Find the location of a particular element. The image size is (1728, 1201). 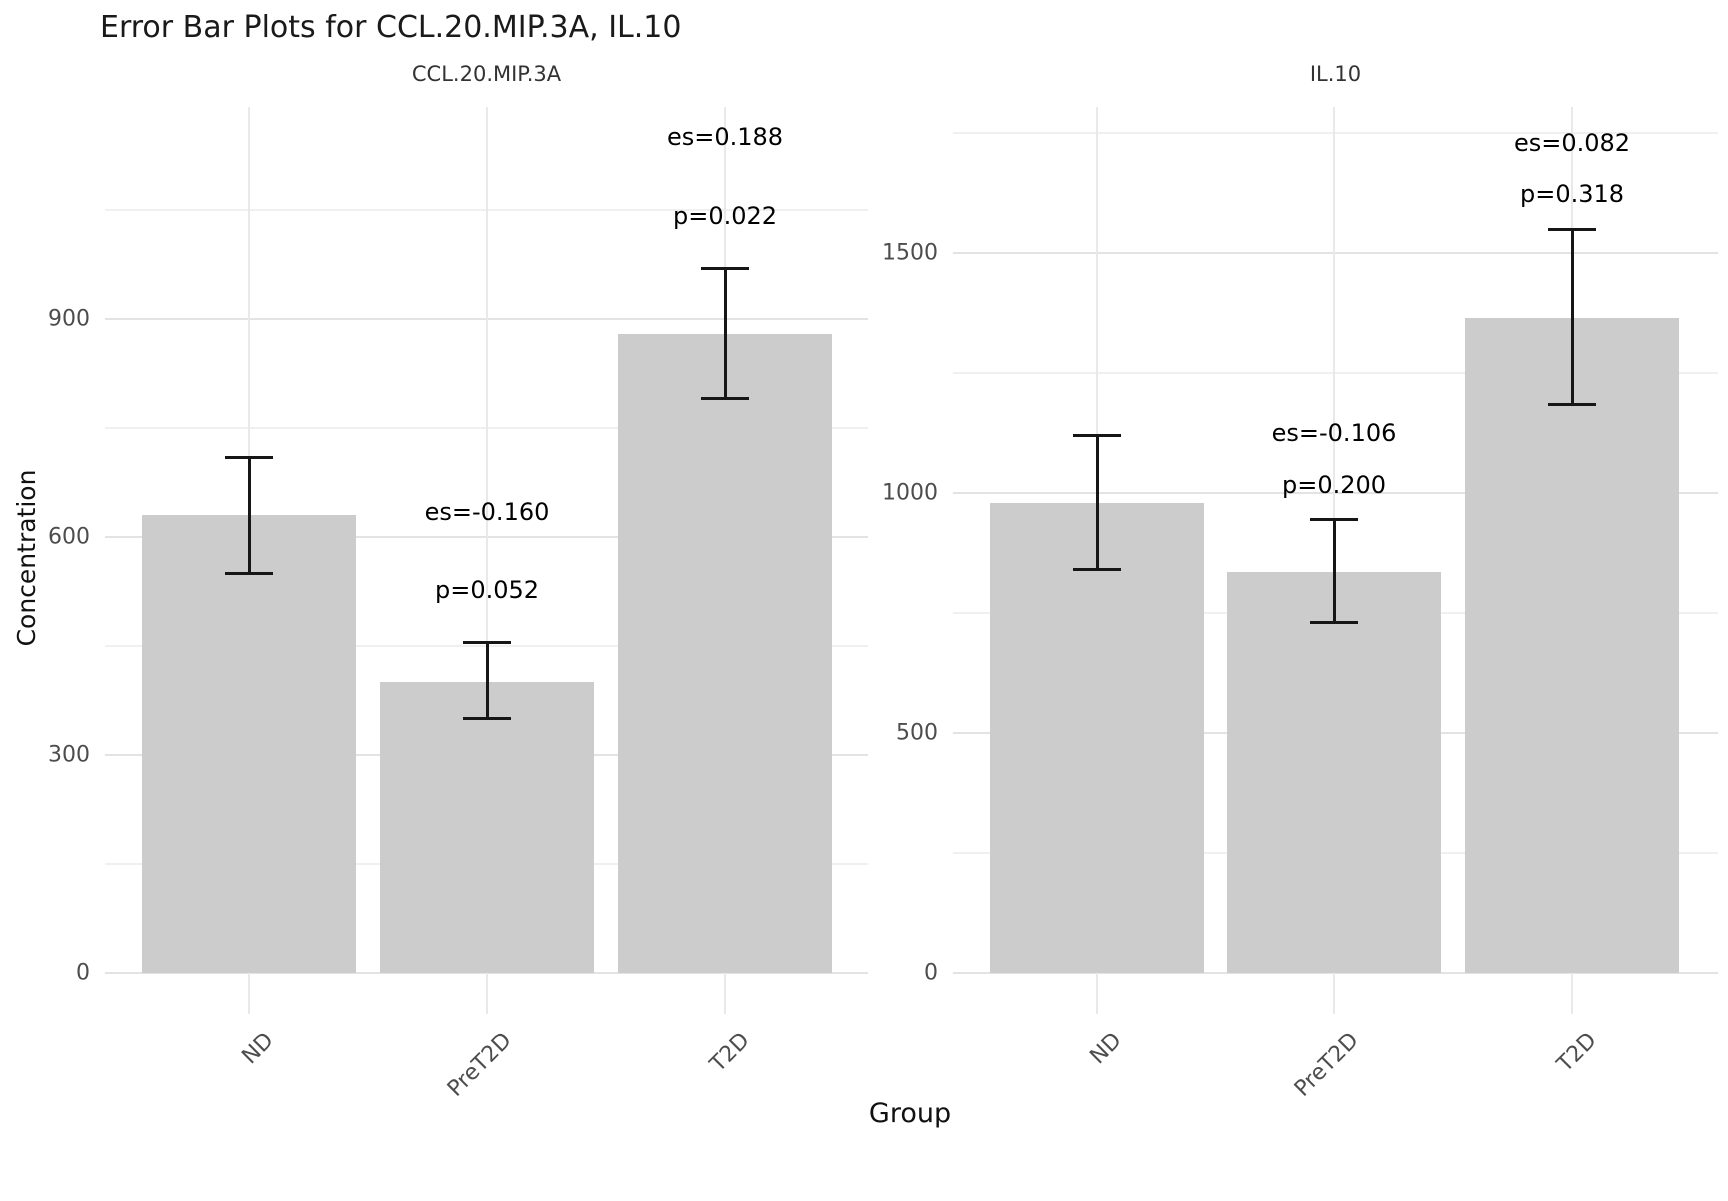

y-tick-label: 1000 is located at coordinates (910, 493).